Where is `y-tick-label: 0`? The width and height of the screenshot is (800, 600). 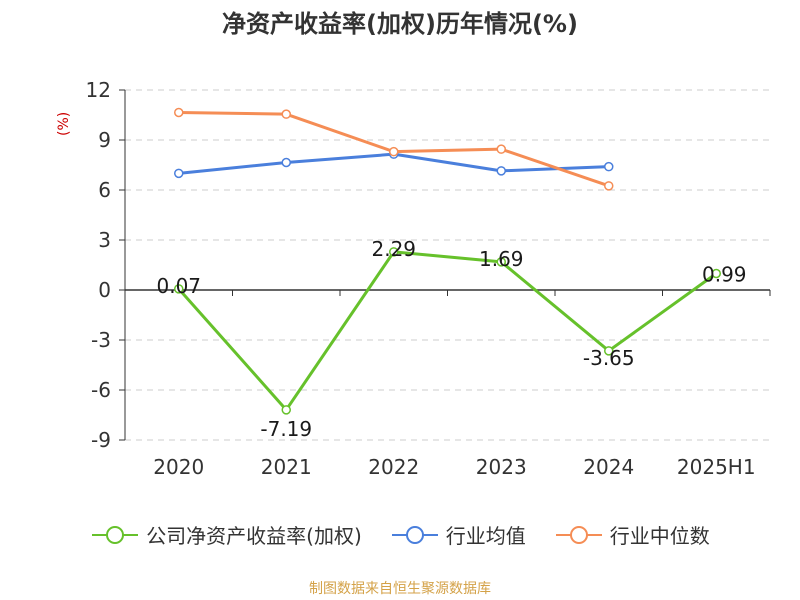
y-tick-label: 0 is located at coordinates (104, 290).